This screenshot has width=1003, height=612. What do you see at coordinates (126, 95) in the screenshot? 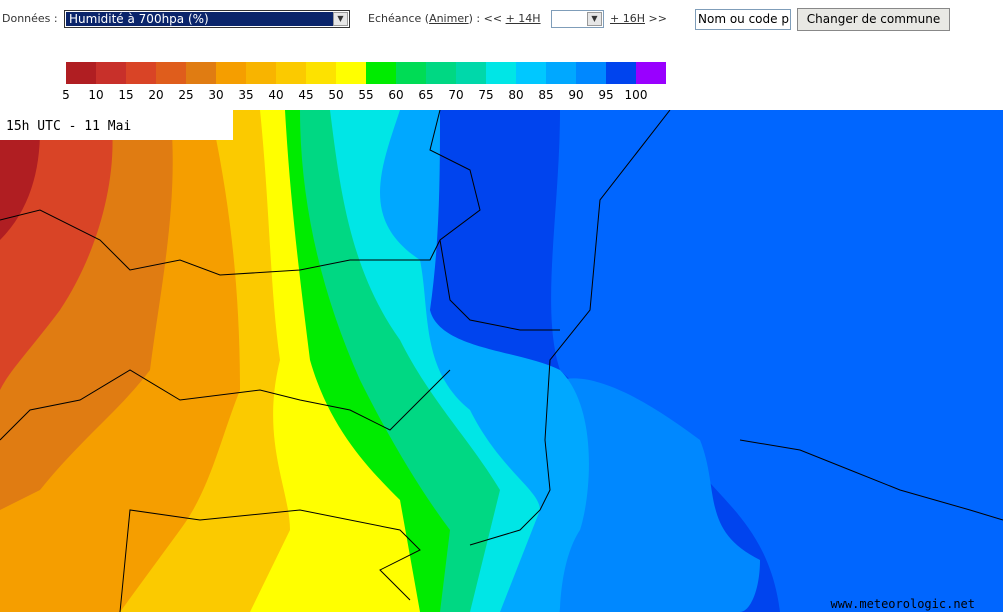
I see `legend-label: 15` at bounding box center [126, 95].